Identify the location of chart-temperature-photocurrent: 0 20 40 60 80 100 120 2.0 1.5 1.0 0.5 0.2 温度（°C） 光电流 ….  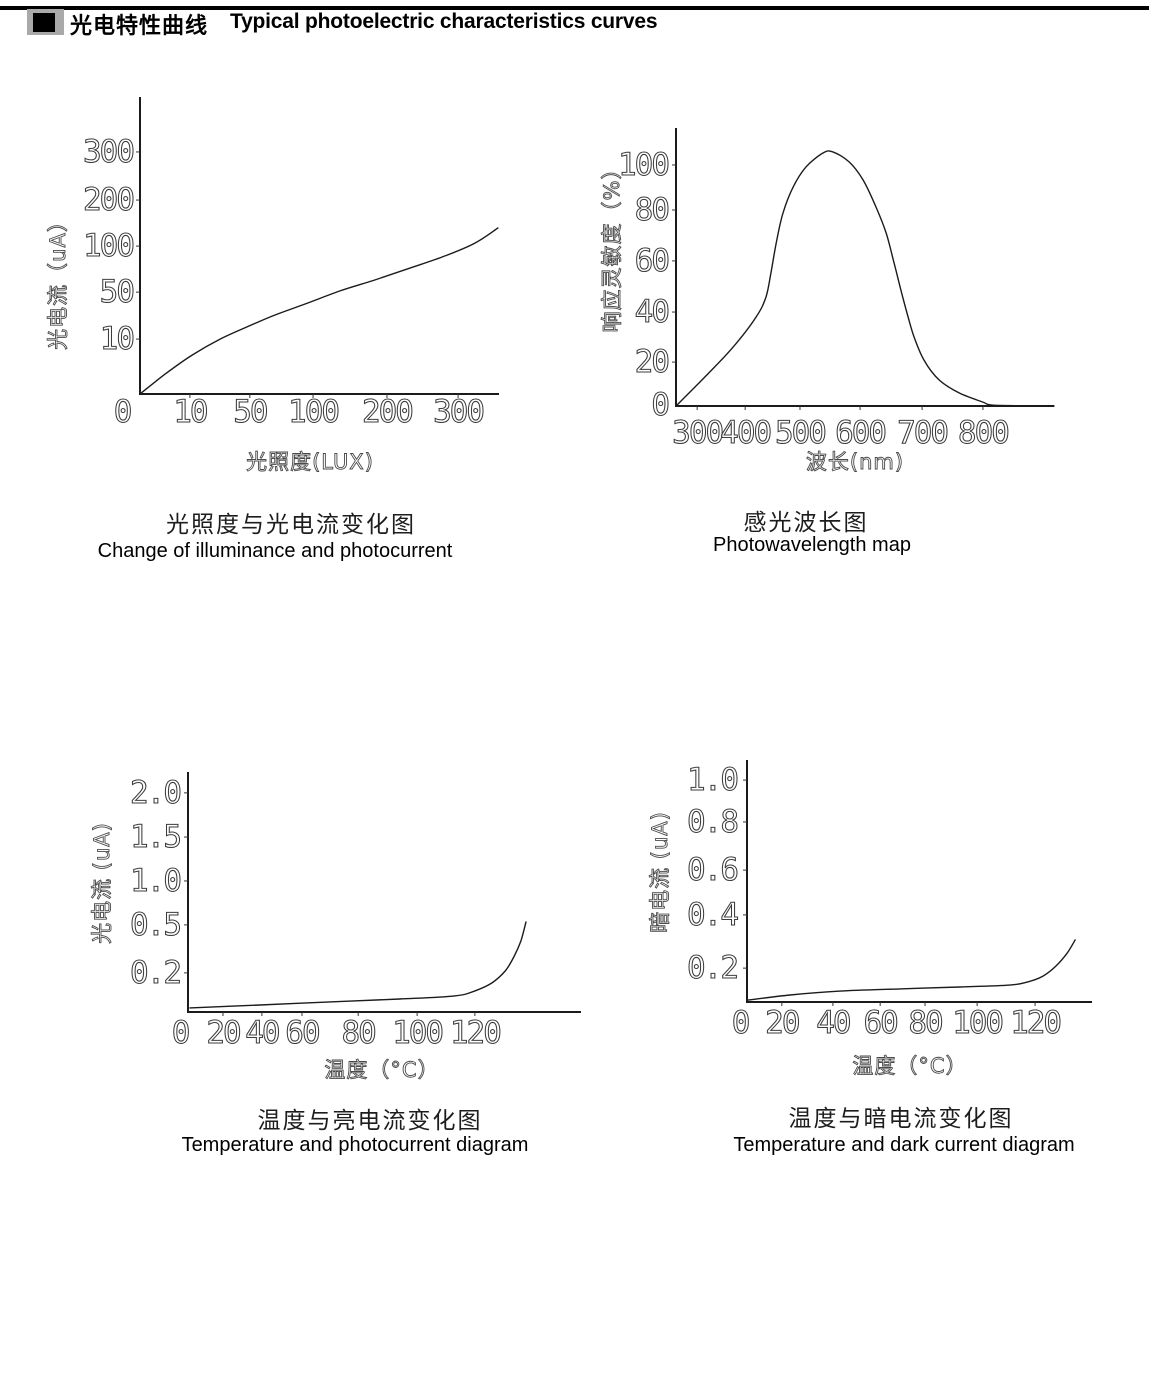
(335, 927).